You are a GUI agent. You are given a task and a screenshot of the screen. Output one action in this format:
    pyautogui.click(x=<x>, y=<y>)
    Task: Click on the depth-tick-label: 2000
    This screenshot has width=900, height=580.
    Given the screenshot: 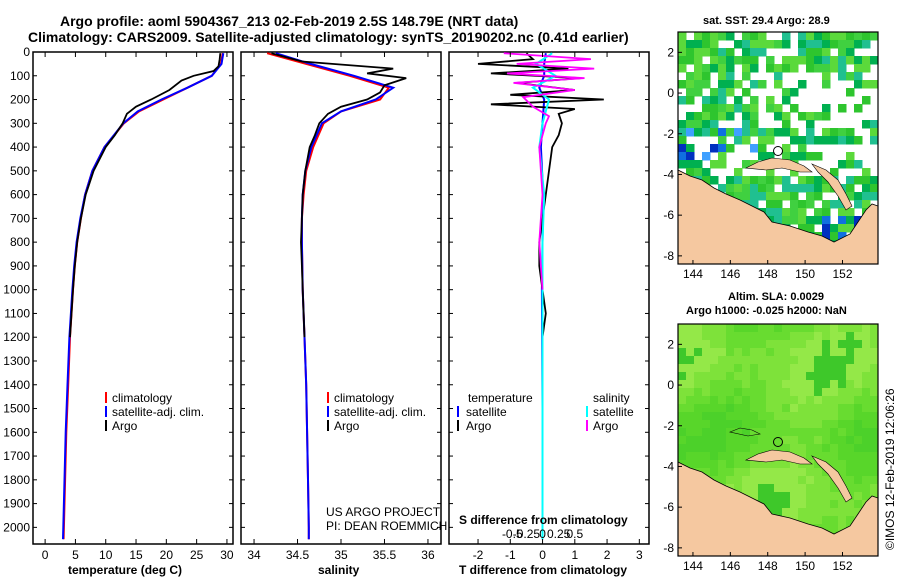 What is the action you would take?
    pyautogui.click(x=16, y=527)
    